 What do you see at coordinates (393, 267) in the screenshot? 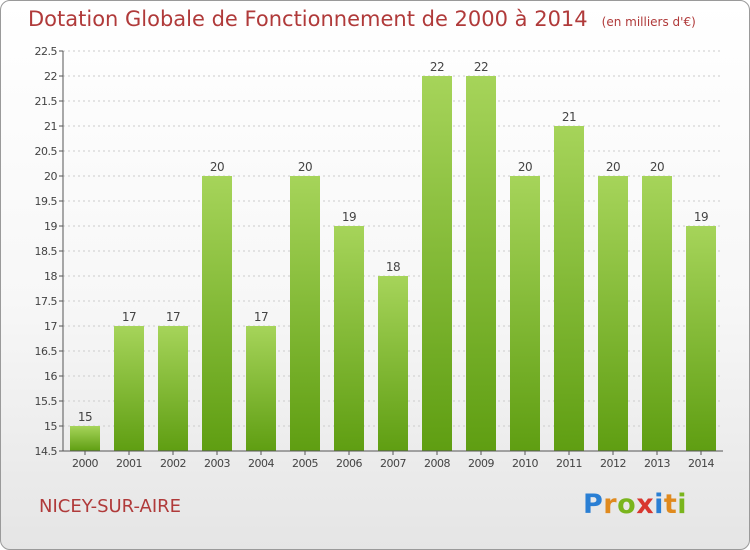
I see `data-label: 18` at bounding box center [393, 267].